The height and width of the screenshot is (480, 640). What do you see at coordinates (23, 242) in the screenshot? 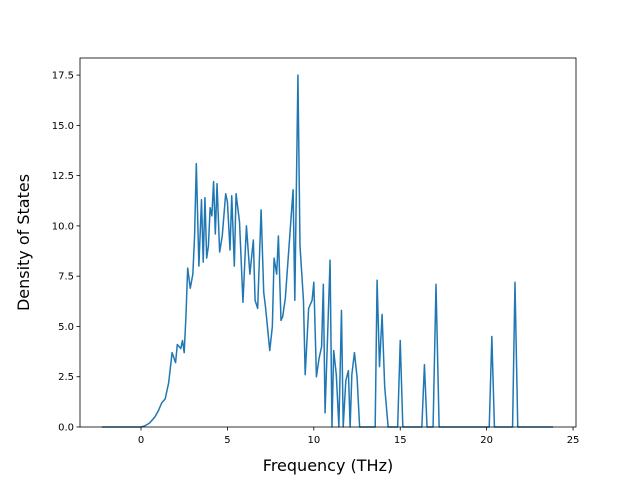
I see `y-axis-label: Density of States` at bounding box center [23, 242].